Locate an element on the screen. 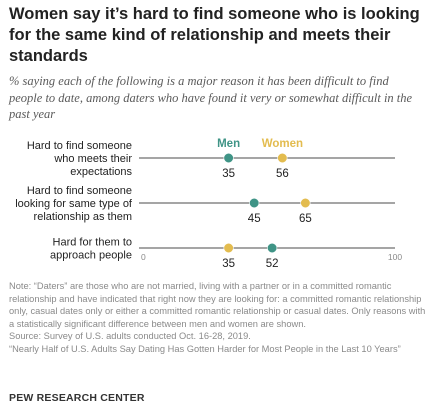 The width and height of the screenshot is (433, 413). category-label: looking for same type of is located at coordinates (74, 204).